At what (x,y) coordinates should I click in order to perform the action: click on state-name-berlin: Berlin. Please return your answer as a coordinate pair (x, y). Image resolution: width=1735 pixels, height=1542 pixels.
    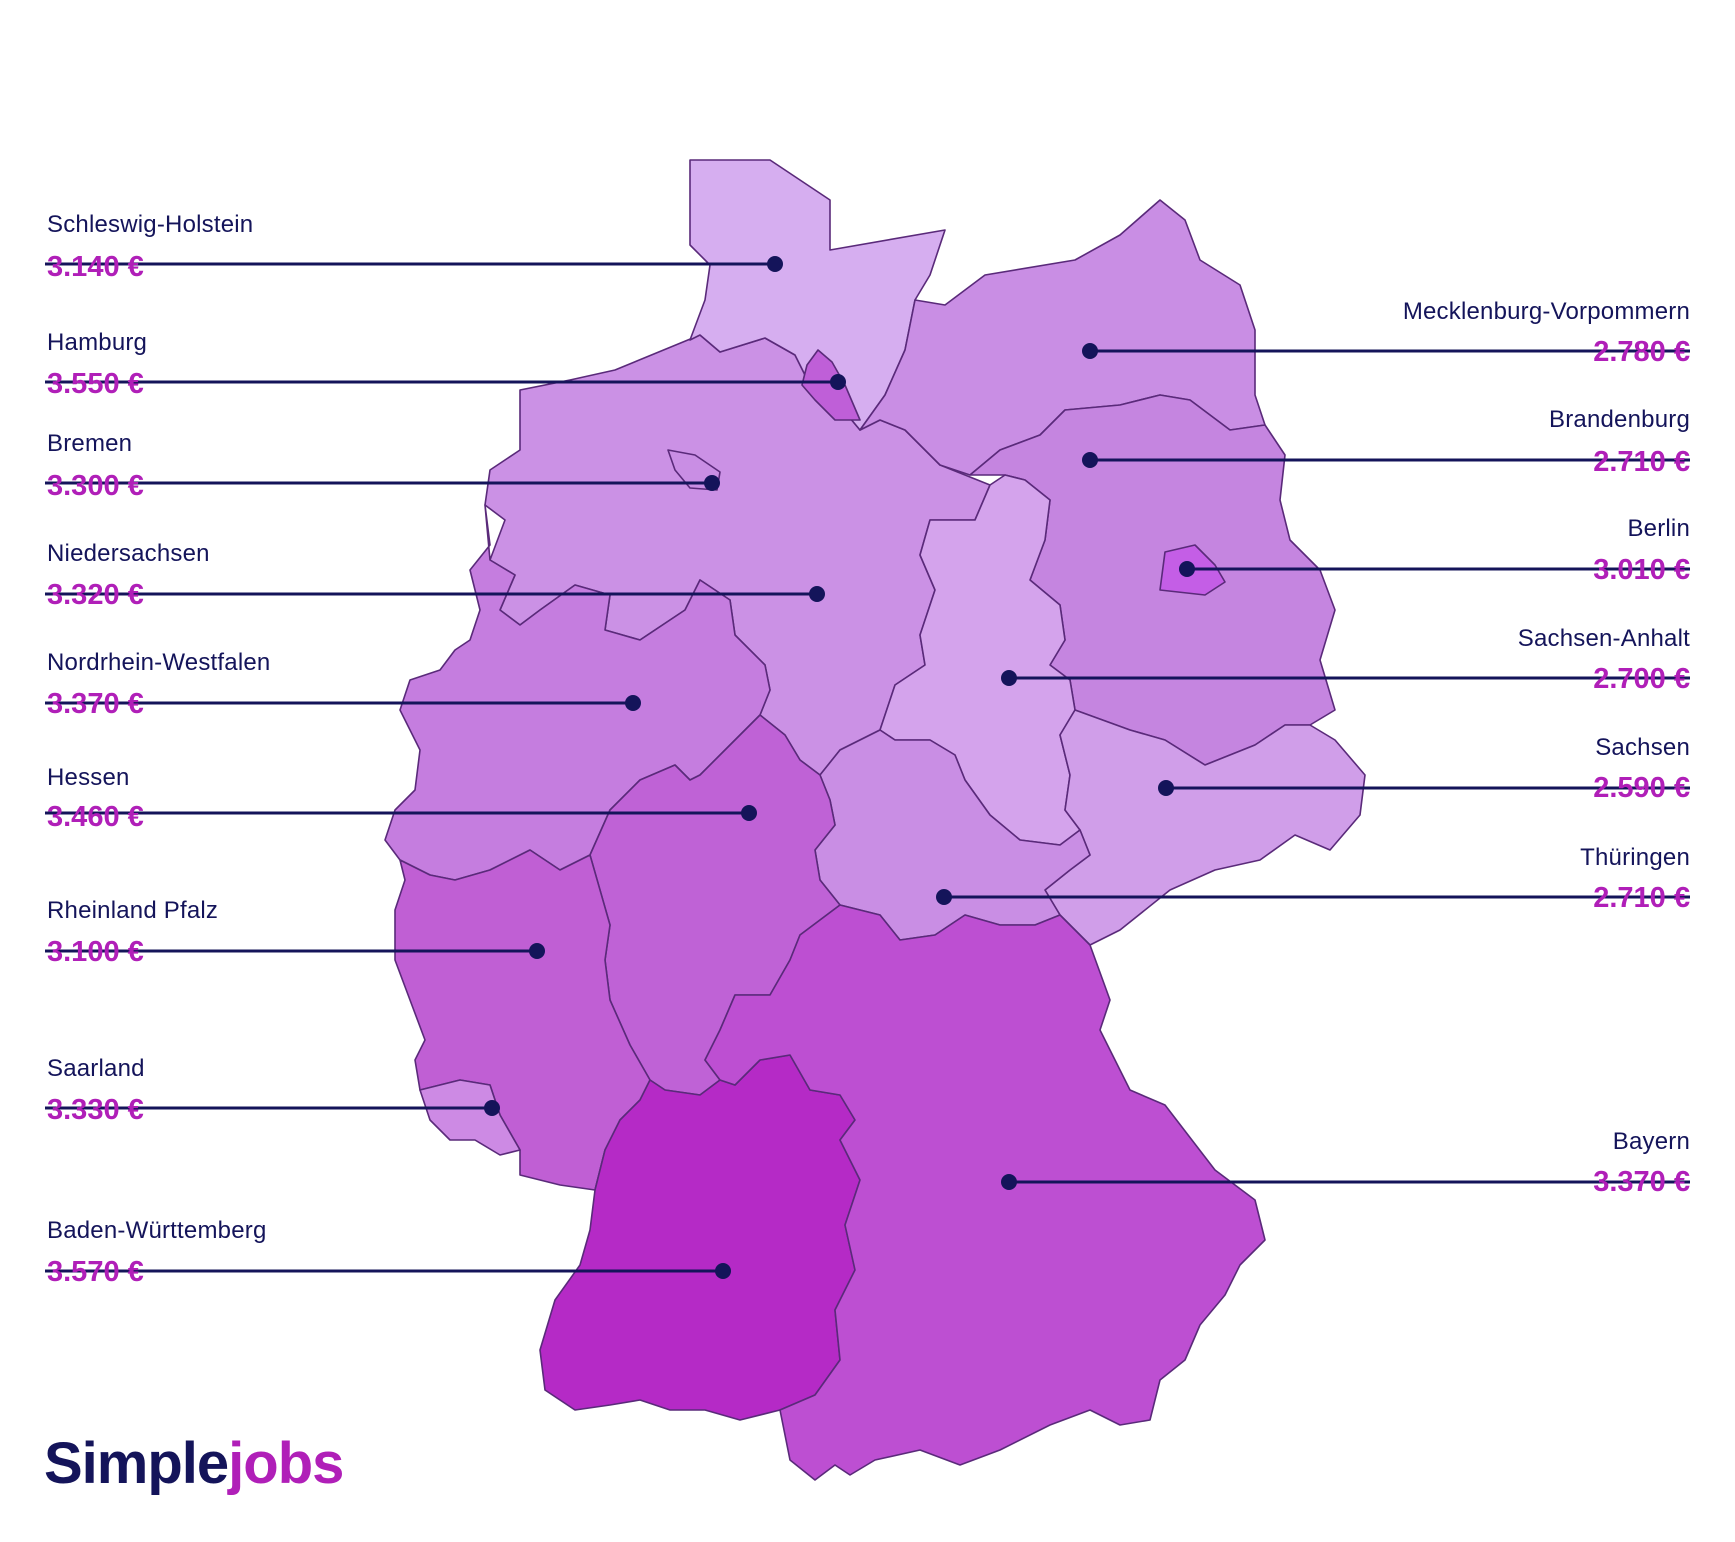
    Looking at the image, I should click on (1658, 528).